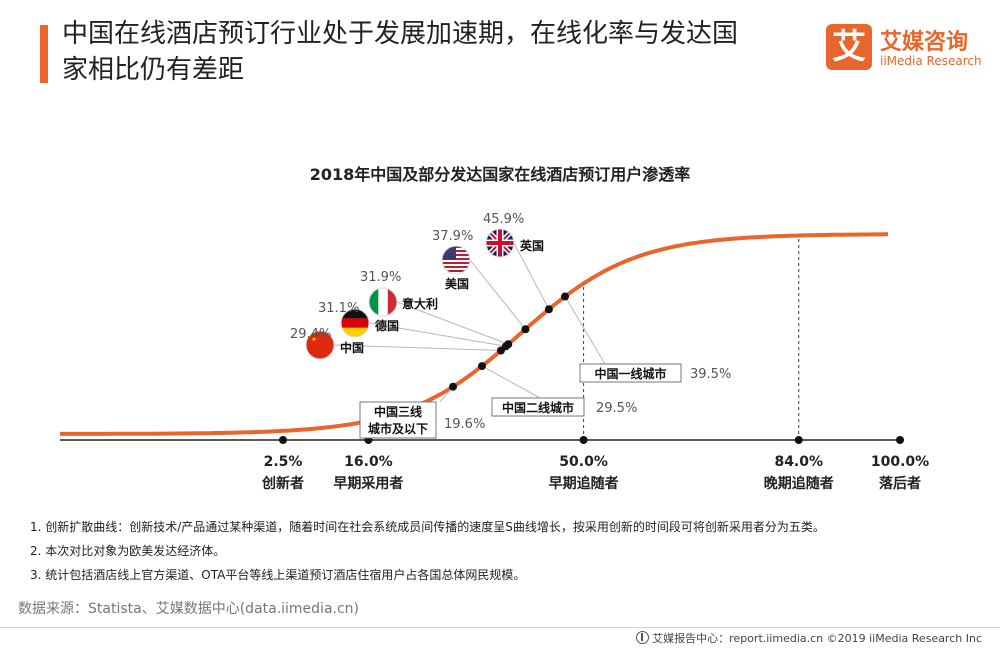  What do you see at coordinates (900, 462) in the screenshot?
I see `axis-pct-label-4: 100.0%` at bounding box center [900, 462].